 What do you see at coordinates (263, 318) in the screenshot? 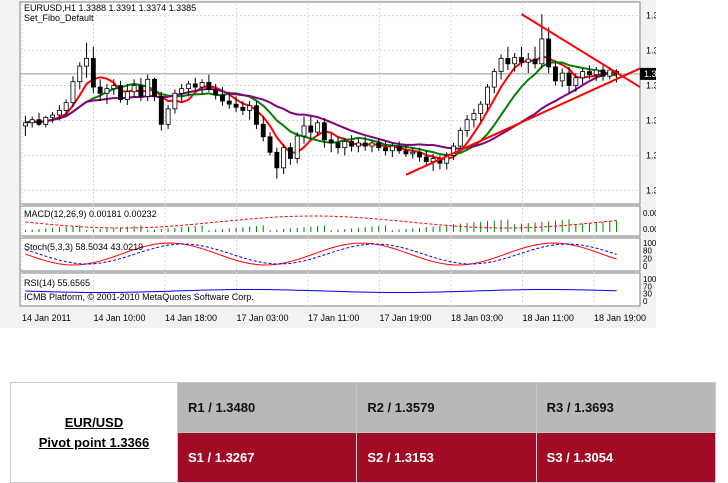
I see `time-tick: 17 Jan 03:00` at bounding box center [263, 318].